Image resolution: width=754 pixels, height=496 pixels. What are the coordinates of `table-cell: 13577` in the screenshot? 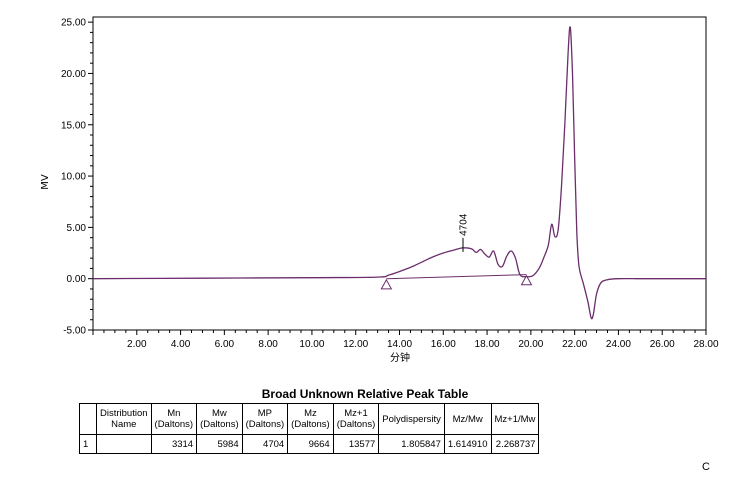 It's located at (356, 444).